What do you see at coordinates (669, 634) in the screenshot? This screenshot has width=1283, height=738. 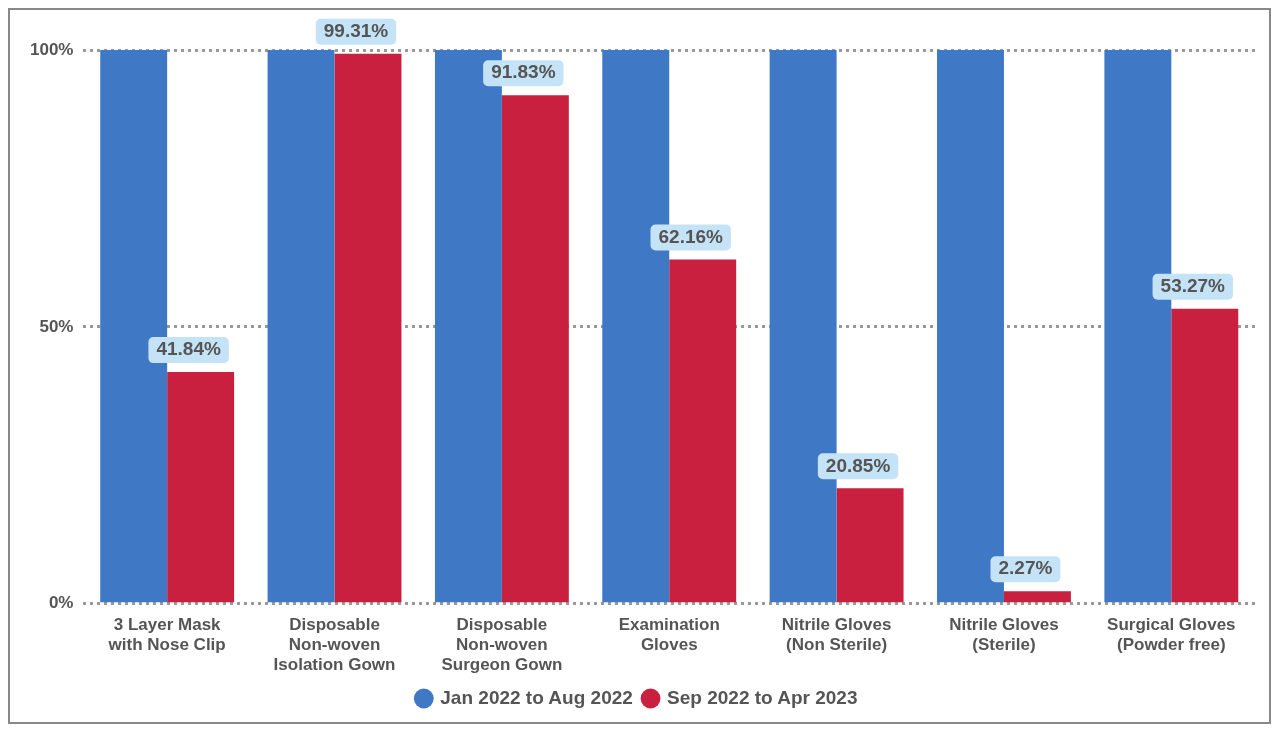 I see `x-tick-label: Examination Gloves` at bounding box center [669, 634].